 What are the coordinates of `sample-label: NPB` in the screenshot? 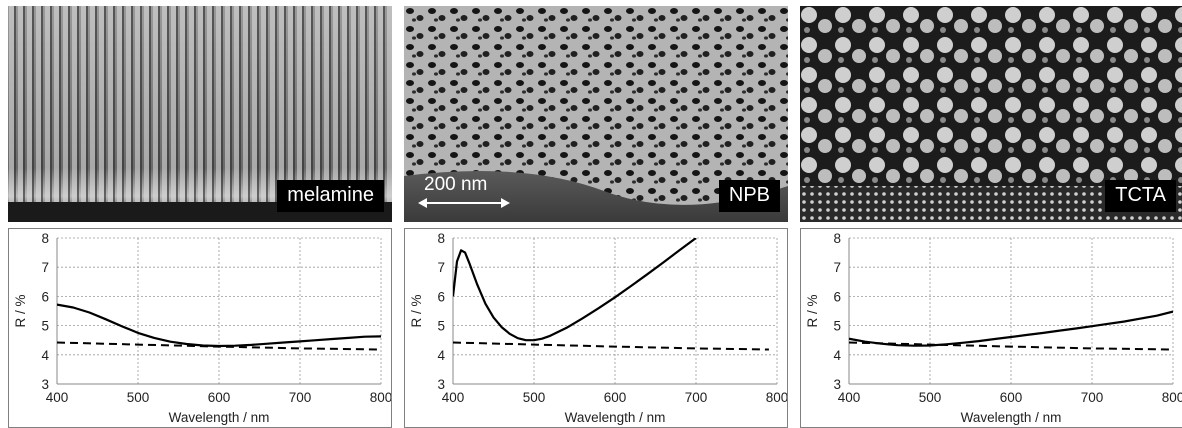 It's located at (749, 196).